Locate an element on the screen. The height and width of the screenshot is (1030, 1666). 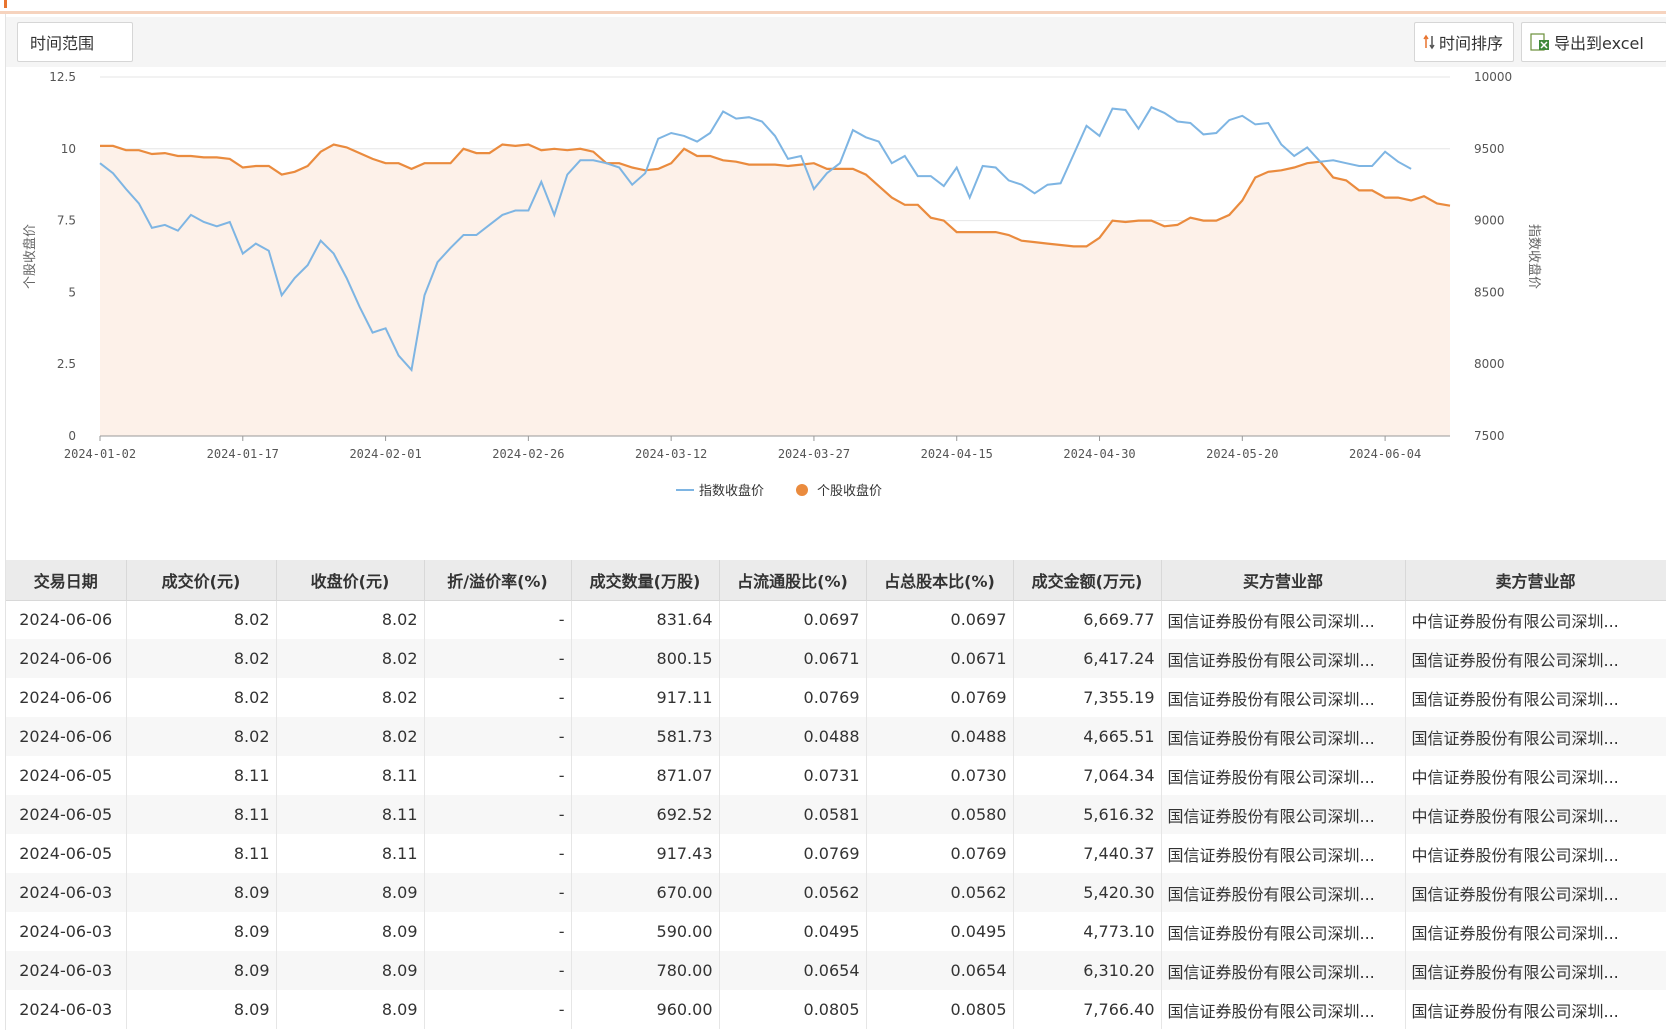
time-range-button: 时间范围 is located at coordinates (75, 42).